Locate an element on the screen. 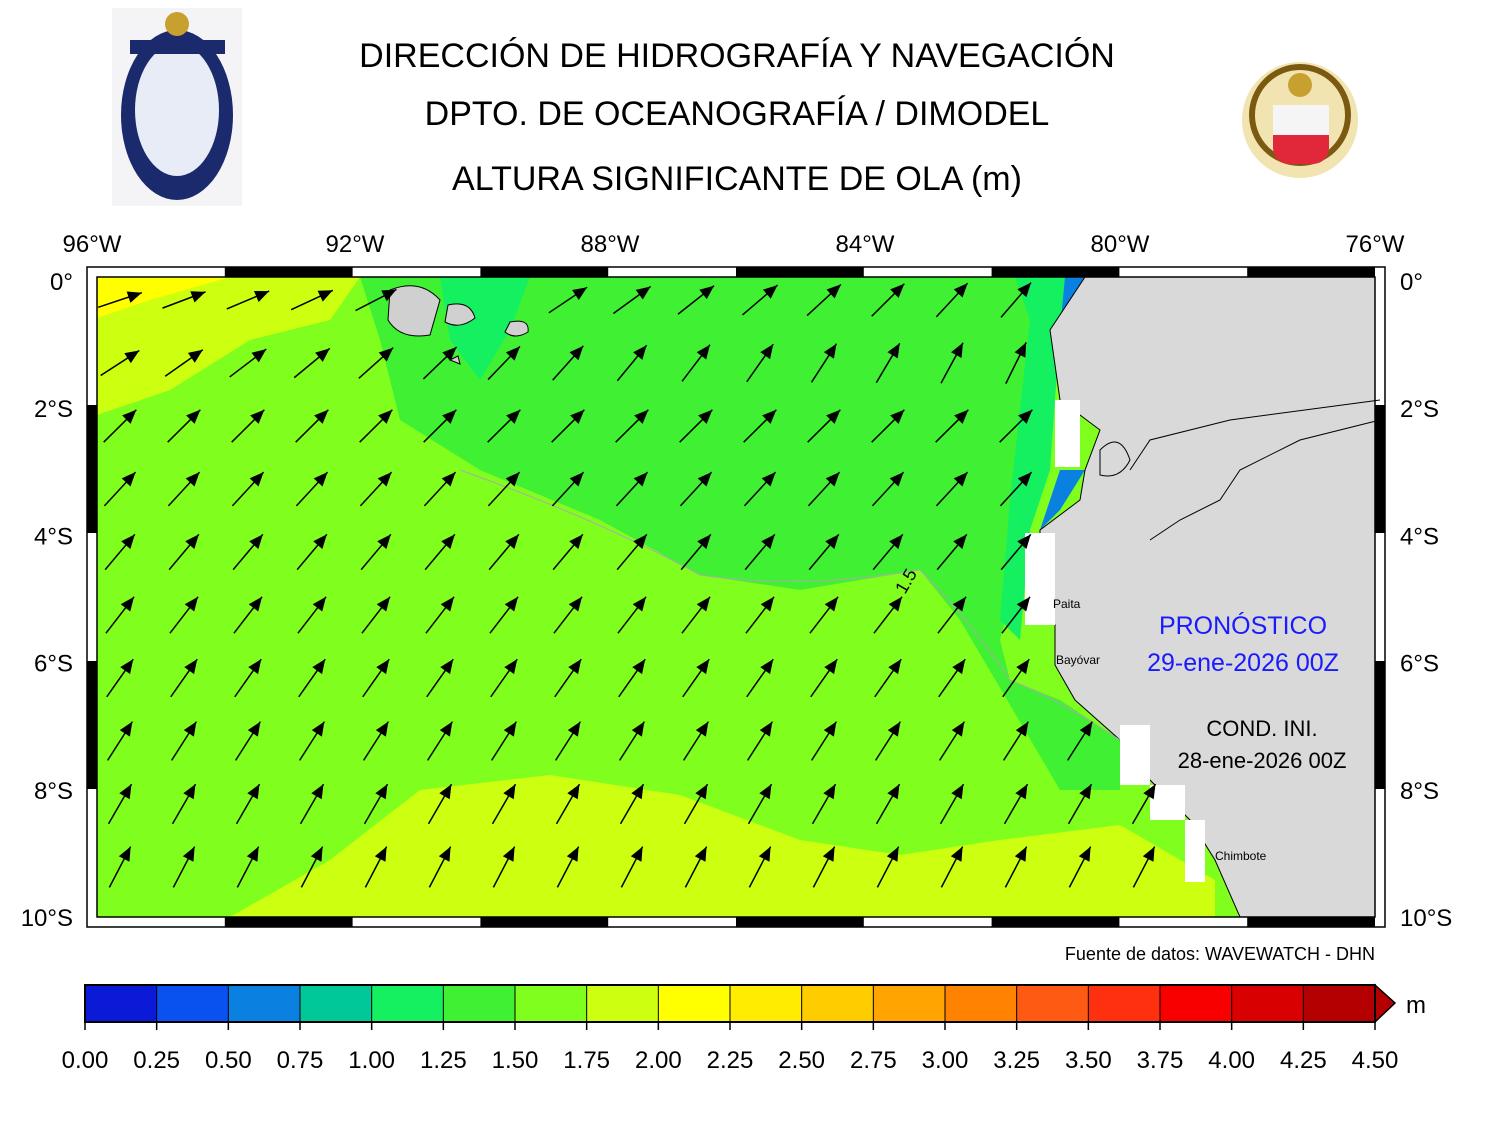 This screenshot has width=1487, height=1130. title-line: ALTURA SIGNIFICANTE DE OLA (m) is located at coordinates (737, 179).